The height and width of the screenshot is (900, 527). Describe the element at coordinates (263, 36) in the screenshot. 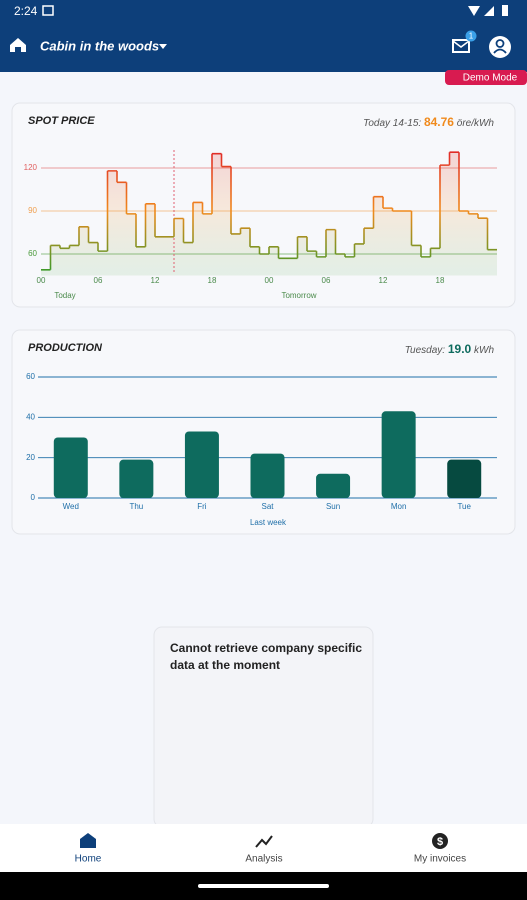

I see `app-header` at that location.